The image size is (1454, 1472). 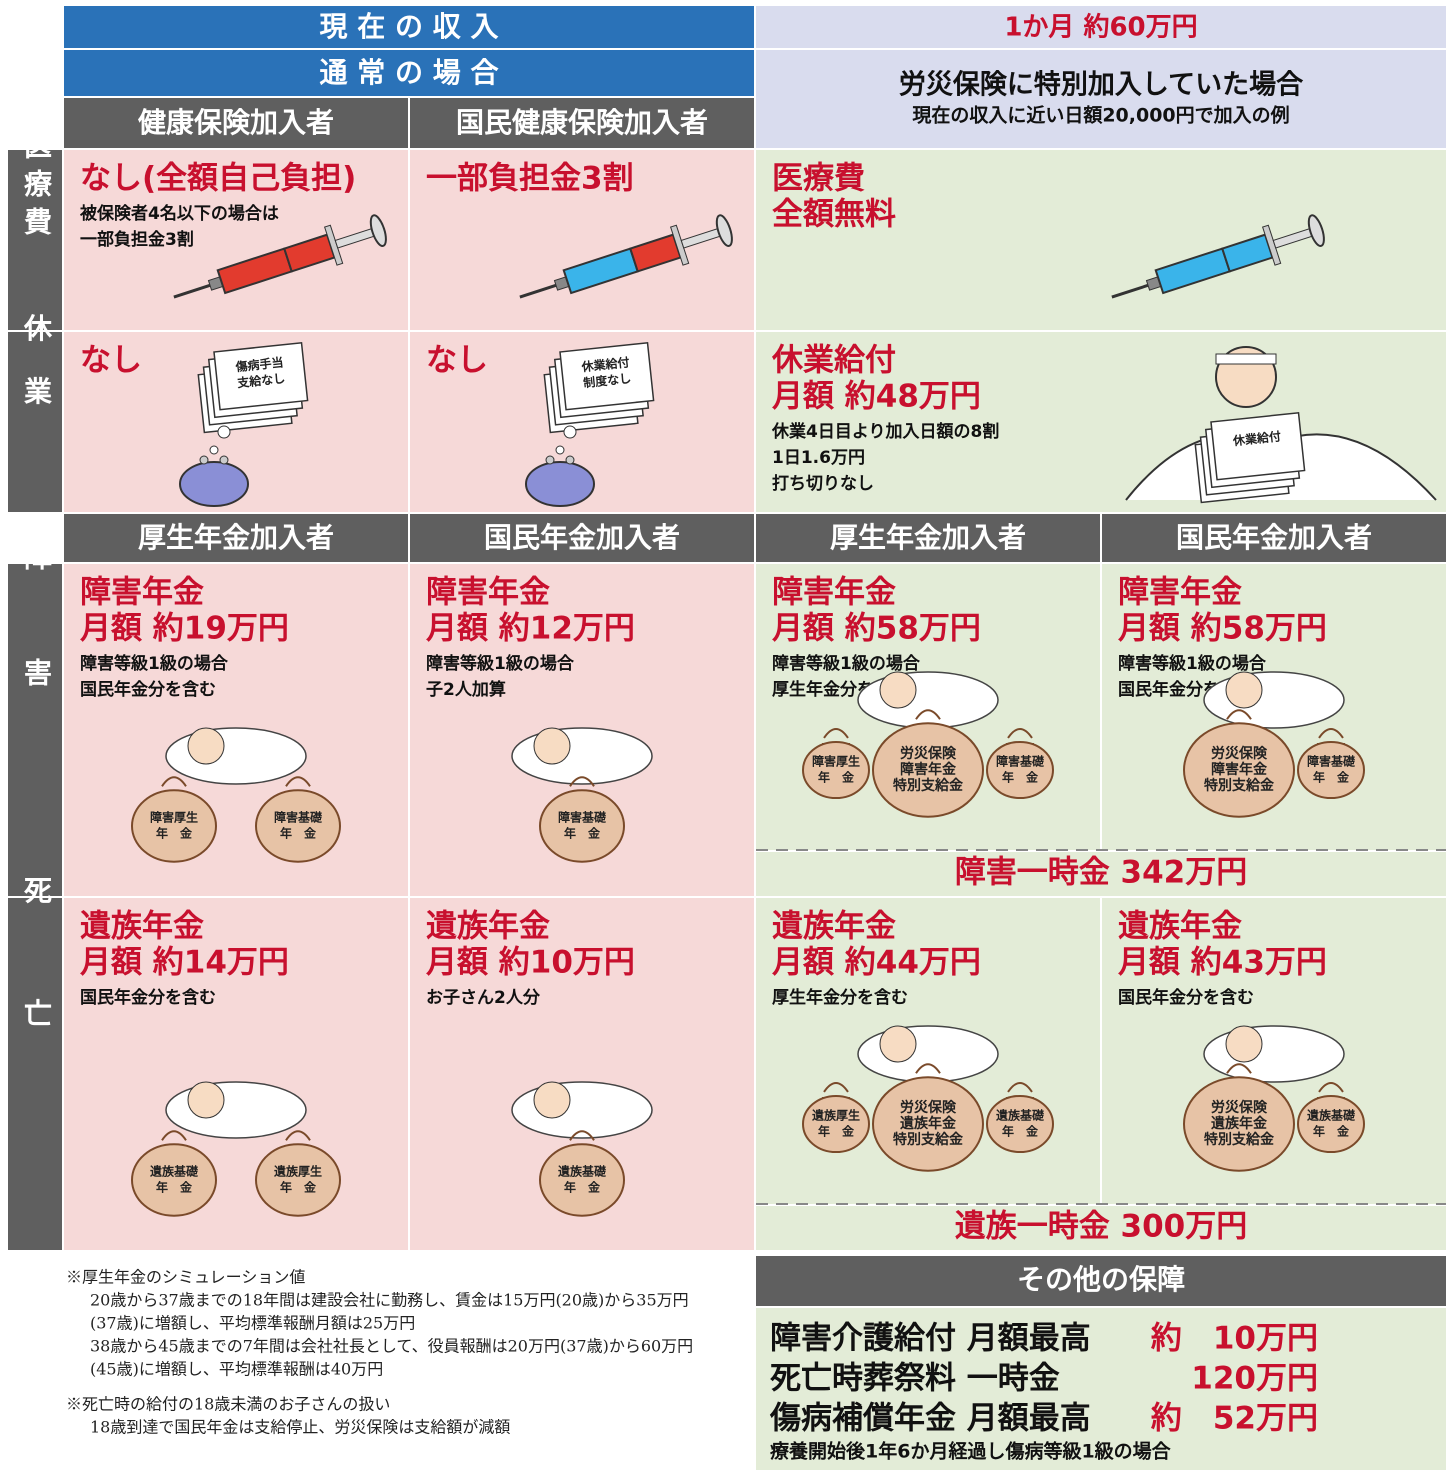 What do you see at coordinates (483, 998) in the screenshot?
I see `benefit-note: お子さん2人分` at bounding box center [483, 998].